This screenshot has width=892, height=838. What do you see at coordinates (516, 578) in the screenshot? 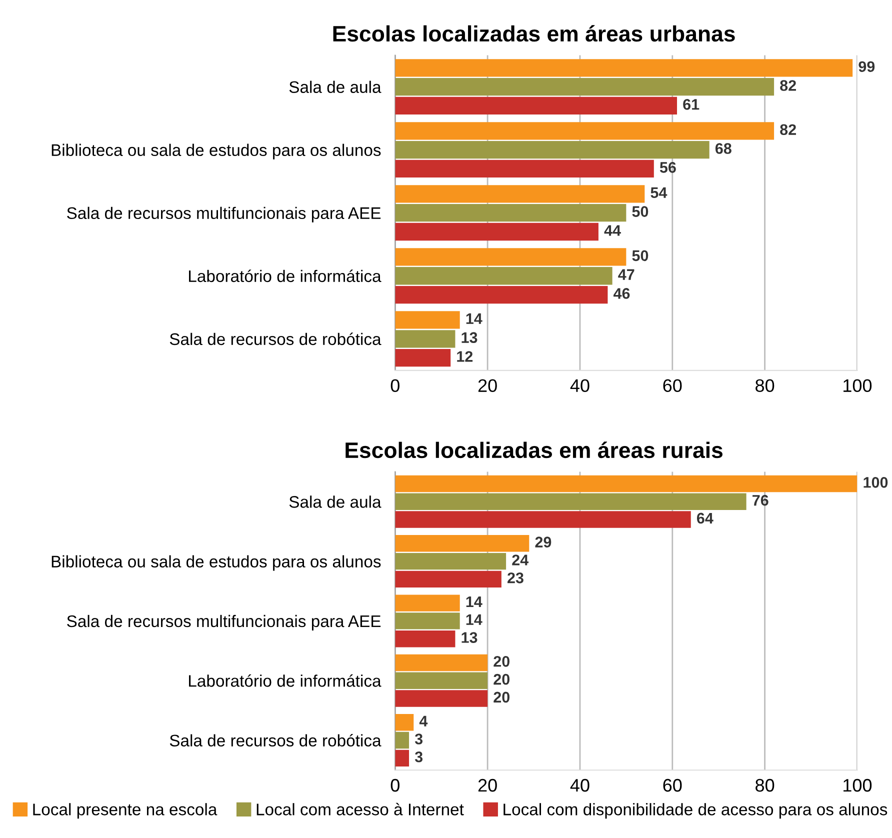
I see `data-label: 23` at bounding box center [516, 578].